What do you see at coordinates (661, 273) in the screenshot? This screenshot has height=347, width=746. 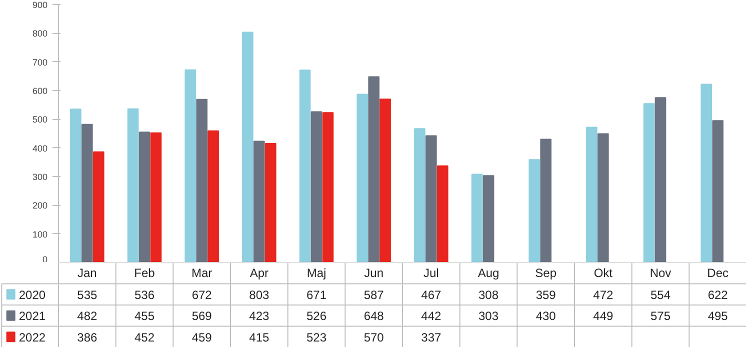 I see `x-tick-label: Nov` at bounding box center [661, 273].